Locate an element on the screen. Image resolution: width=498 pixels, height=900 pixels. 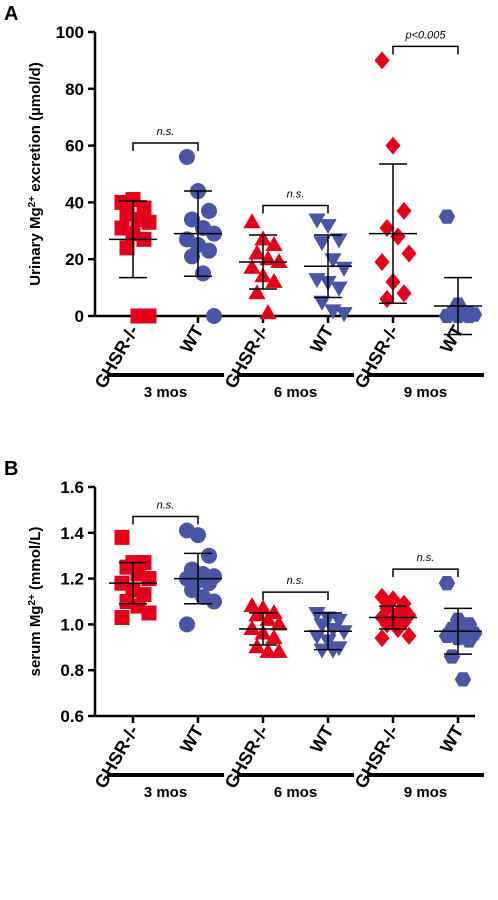
comparison-label: p<0.005 is located at coordinates (425, 35).